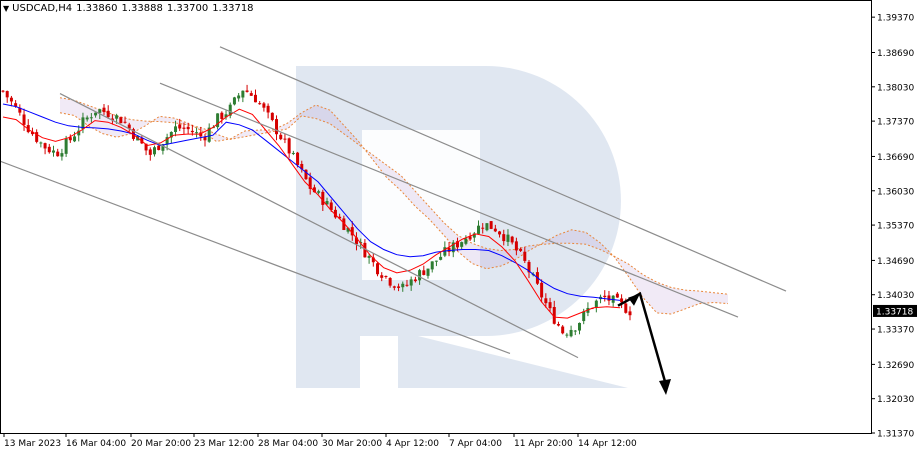 The width and height of the screenshot is (919, 452). I want to click on y-tick-label: 1.37370, so click(895, 123).